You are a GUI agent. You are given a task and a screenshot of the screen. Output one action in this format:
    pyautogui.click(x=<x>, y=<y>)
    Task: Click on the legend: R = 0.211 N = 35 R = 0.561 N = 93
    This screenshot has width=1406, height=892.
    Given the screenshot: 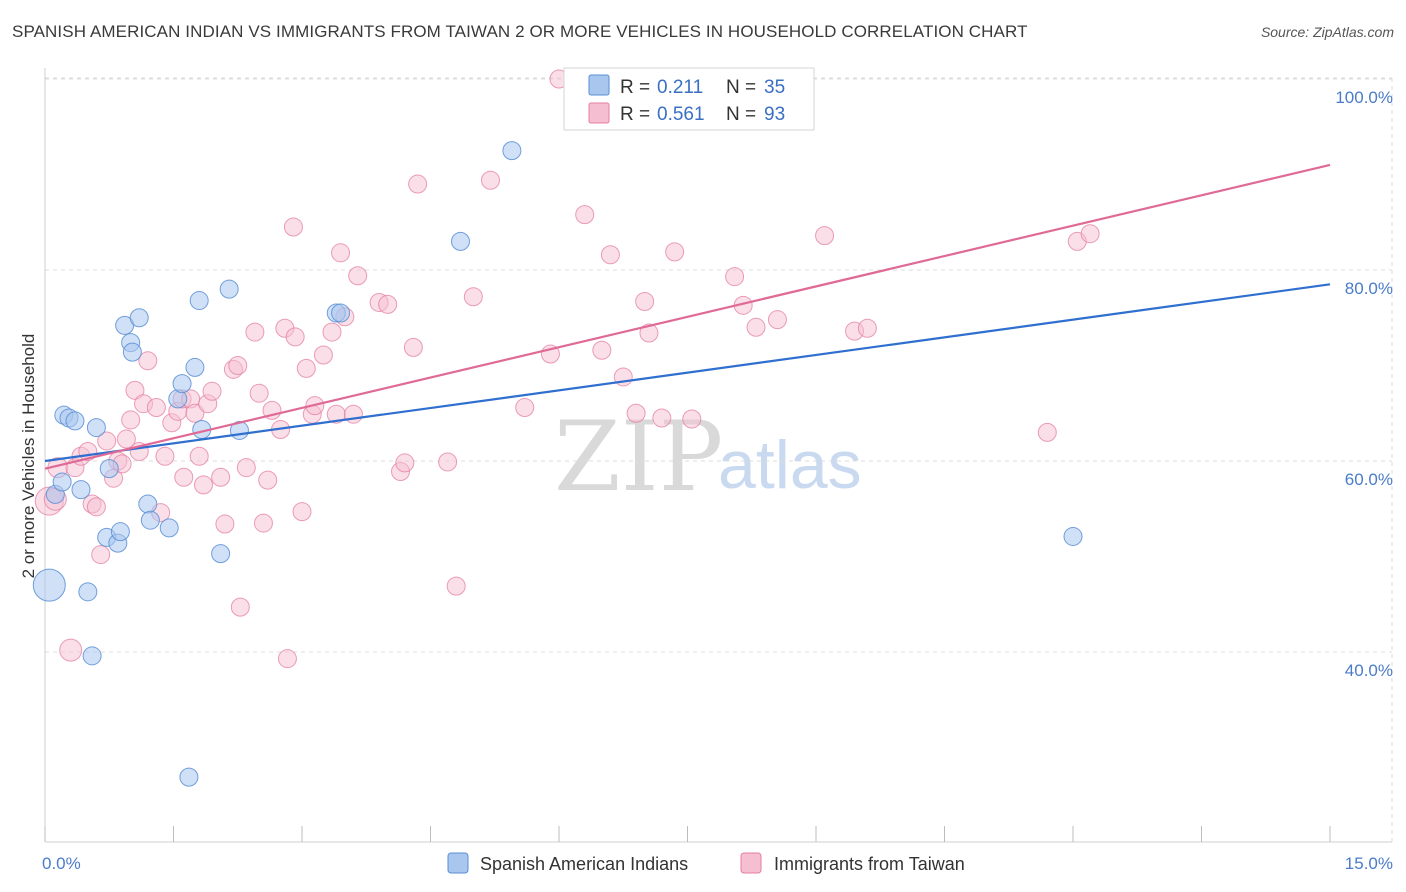 What is the action you would take?
    pyautogui.click(x=689, y=99)
    